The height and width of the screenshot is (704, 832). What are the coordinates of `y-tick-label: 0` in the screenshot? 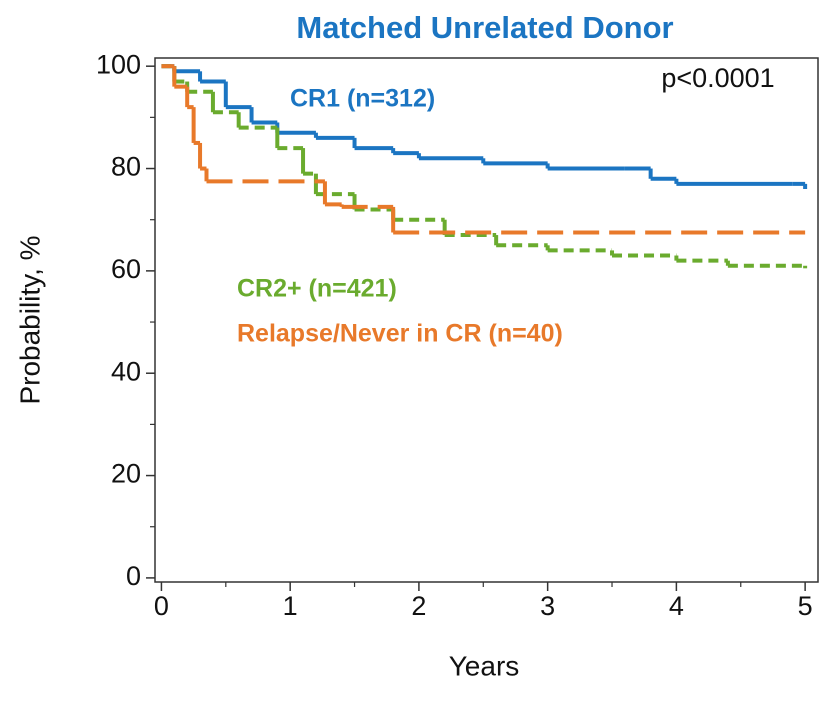 It's located at (133, 576).